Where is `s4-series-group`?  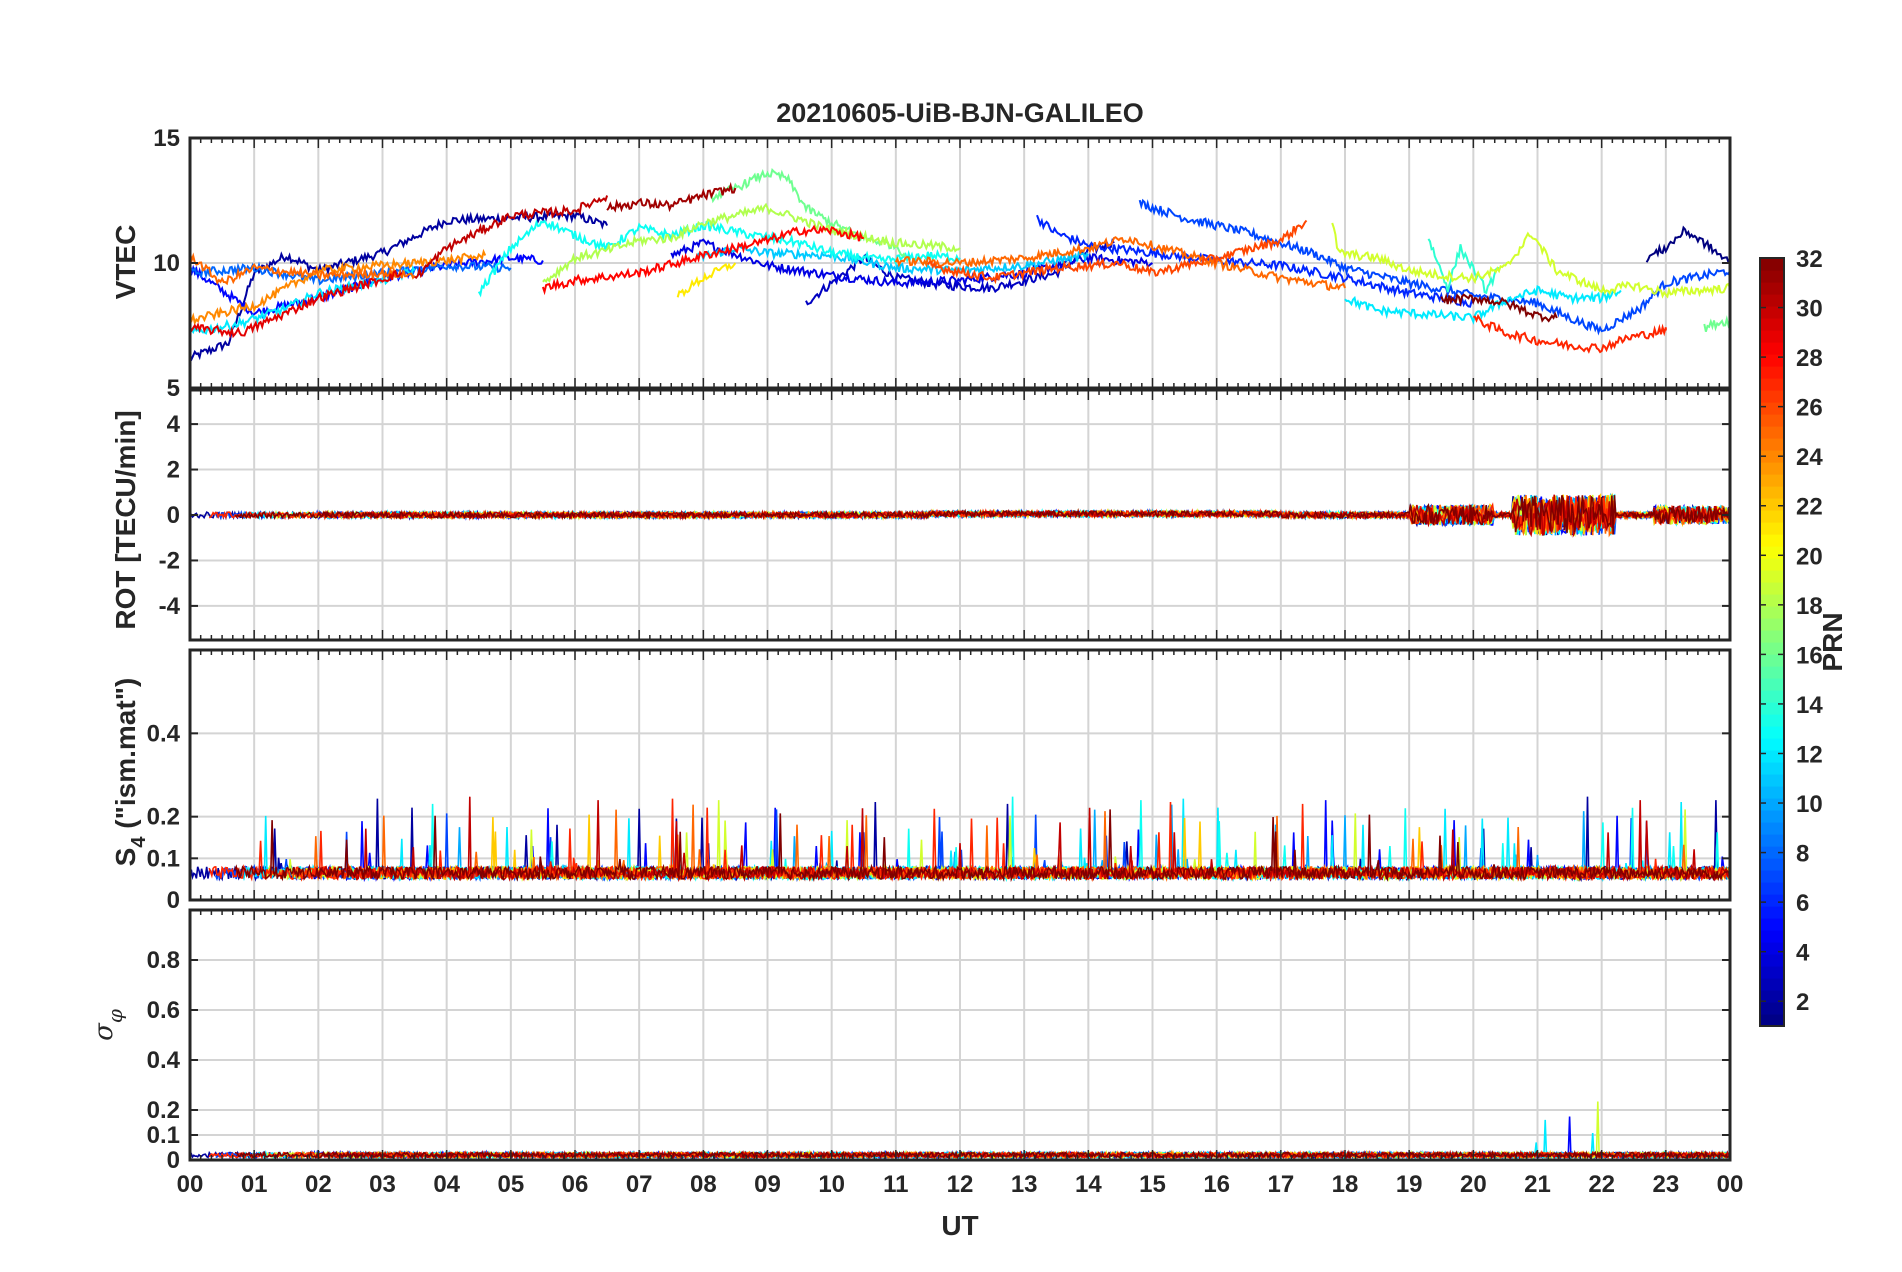
s4-series-group is located at coordinates (960, 839).